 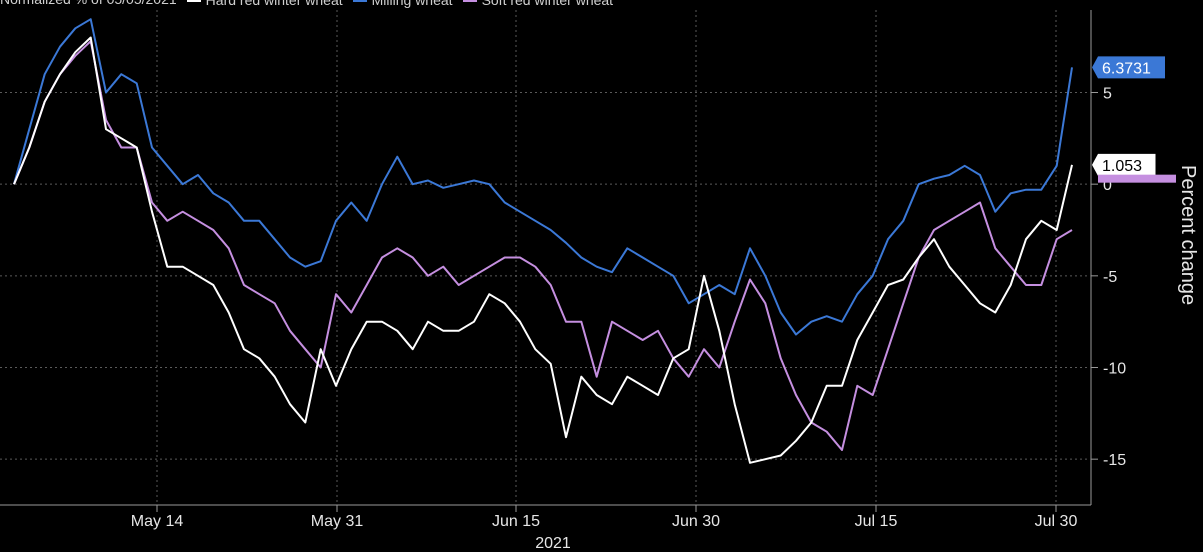 What do you see at coordinates (1110, 277) in the screenshot?
I see `y-tick-label: -5` at bounding box center [1110, 277].